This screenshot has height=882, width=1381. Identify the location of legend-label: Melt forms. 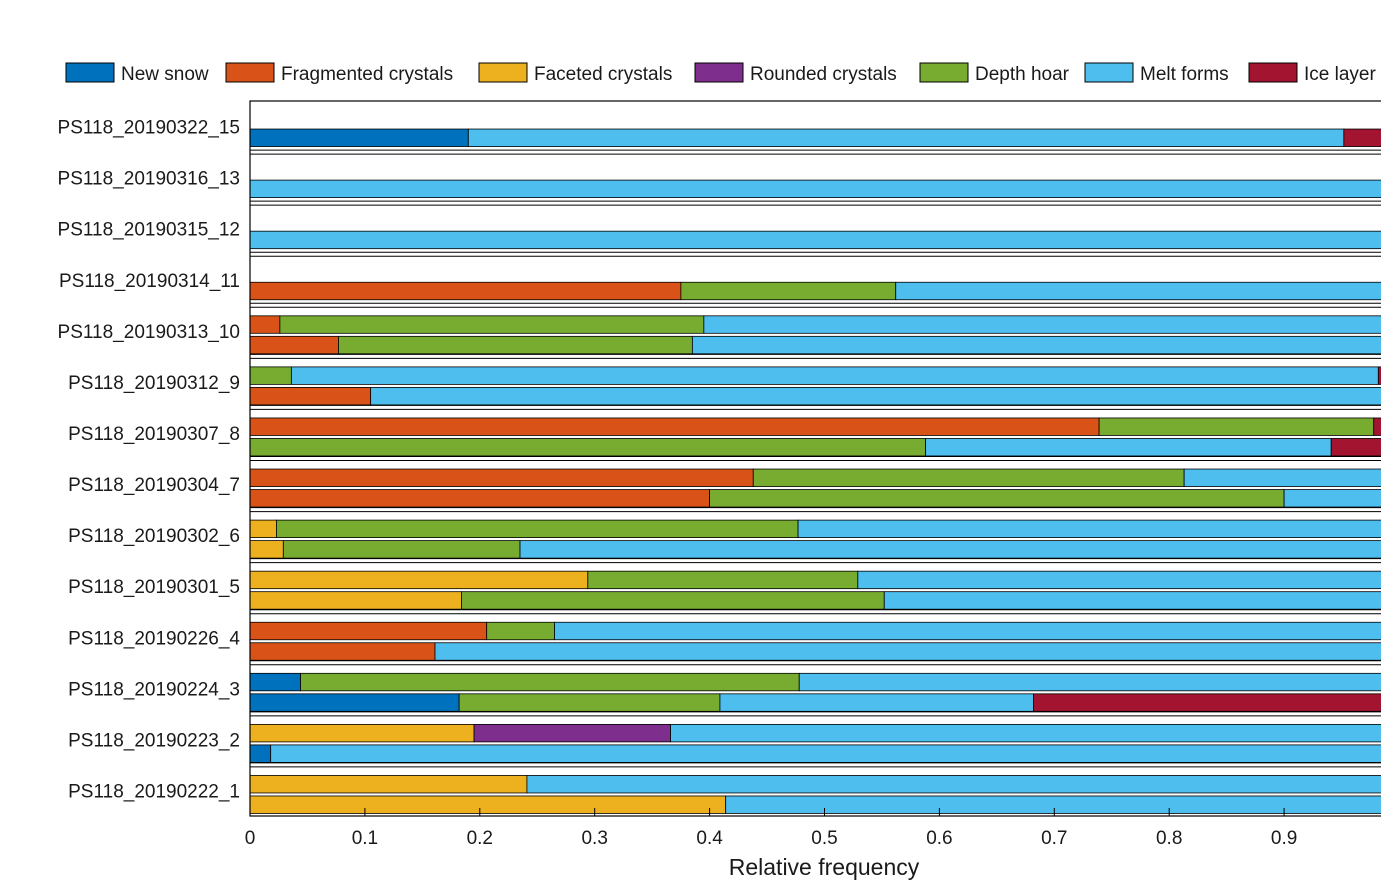
(1184, 74).